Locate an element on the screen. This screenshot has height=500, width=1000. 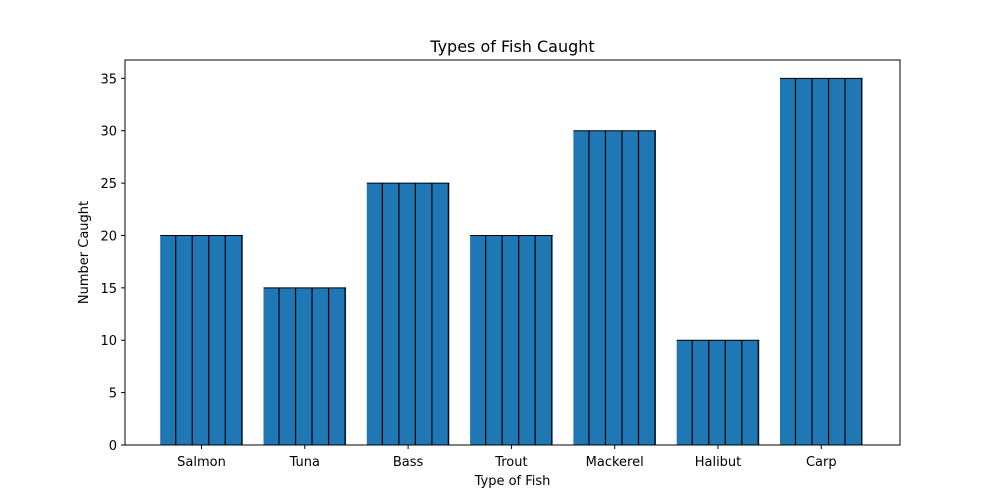
y-tick-label: 30 is located at coordinates (108, 132).